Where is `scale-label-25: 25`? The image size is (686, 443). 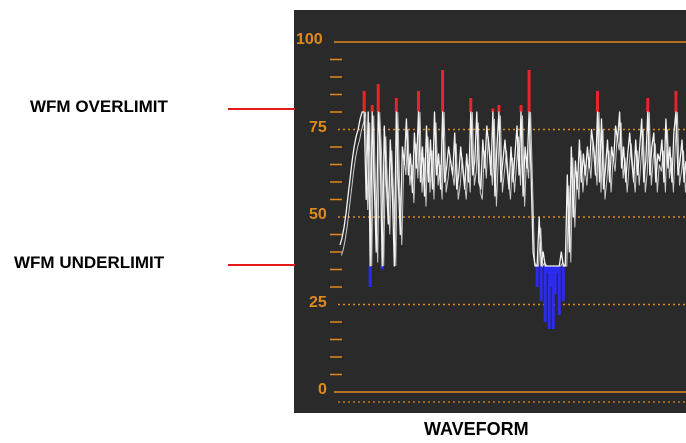
scale-label-25: 25 is located at coordinates (318, 302).